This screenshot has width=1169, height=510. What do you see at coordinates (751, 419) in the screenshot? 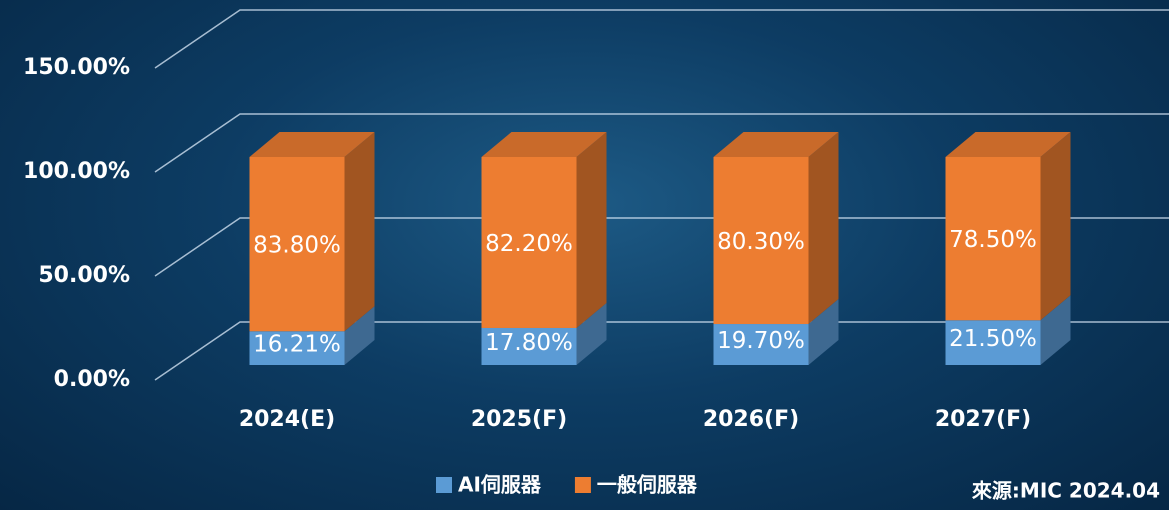
I see `x-tick-label: 2026(F)` at bounding box center [751, 419].